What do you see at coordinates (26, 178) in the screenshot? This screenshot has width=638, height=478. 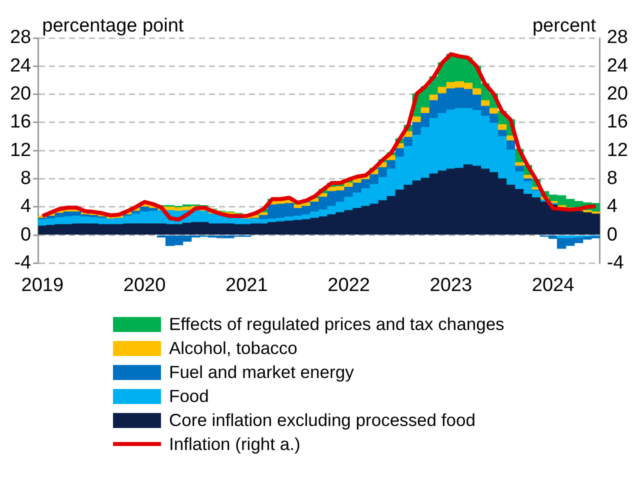 I see `y-tick-label: 8` at bounding box center [26, 178].